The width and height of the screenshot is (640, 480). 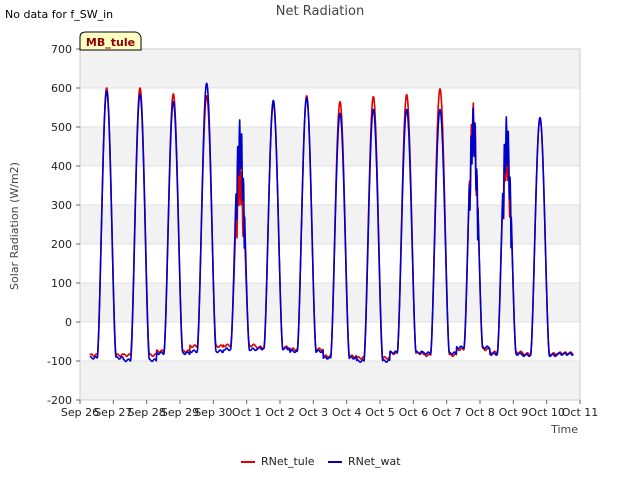 I want to click on y-tick-label: 600, so click(x=61, y=88).